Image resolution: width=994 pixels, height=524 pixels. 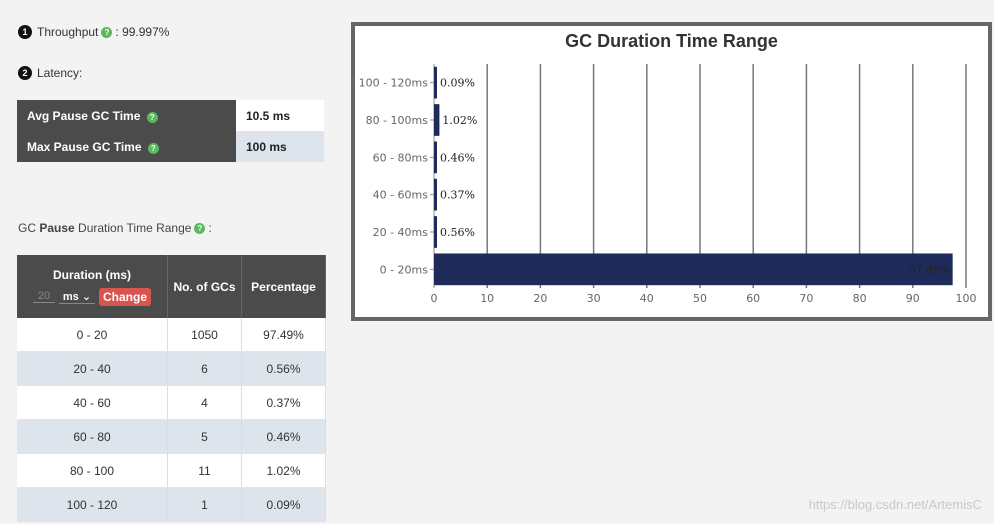 What do you see at coordinates (401, 157) in the screenshot?
I see `y-tick-label: 60 - 80ms` at bounding box center [401, 157].